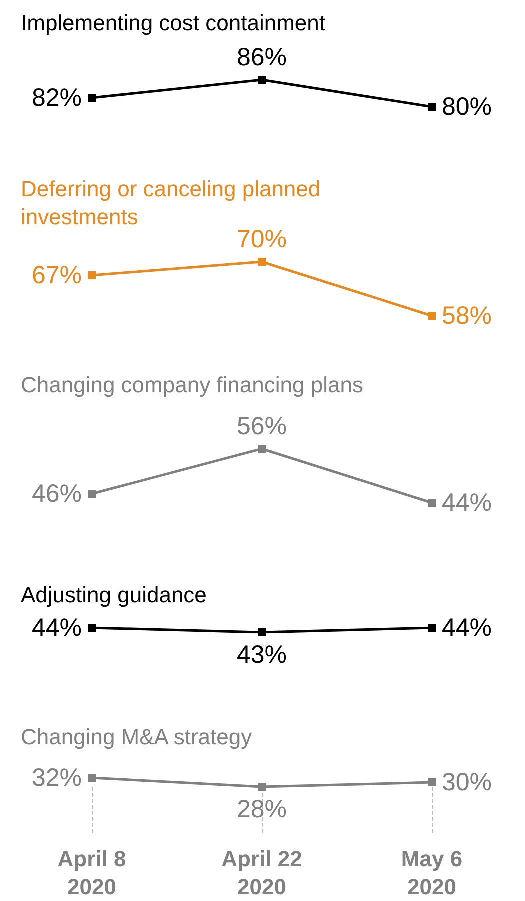  I want to click on data-label: 58%, so click(467, 316).